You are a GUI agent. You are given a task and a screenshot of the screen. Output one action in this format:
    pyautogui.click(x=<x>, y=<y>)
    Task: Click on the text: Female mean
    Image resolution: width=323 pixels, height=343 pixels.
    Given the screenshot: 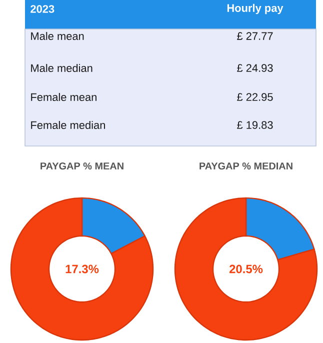 What is the action you would take?
    pyautogui.click(x=63, y=97)
    